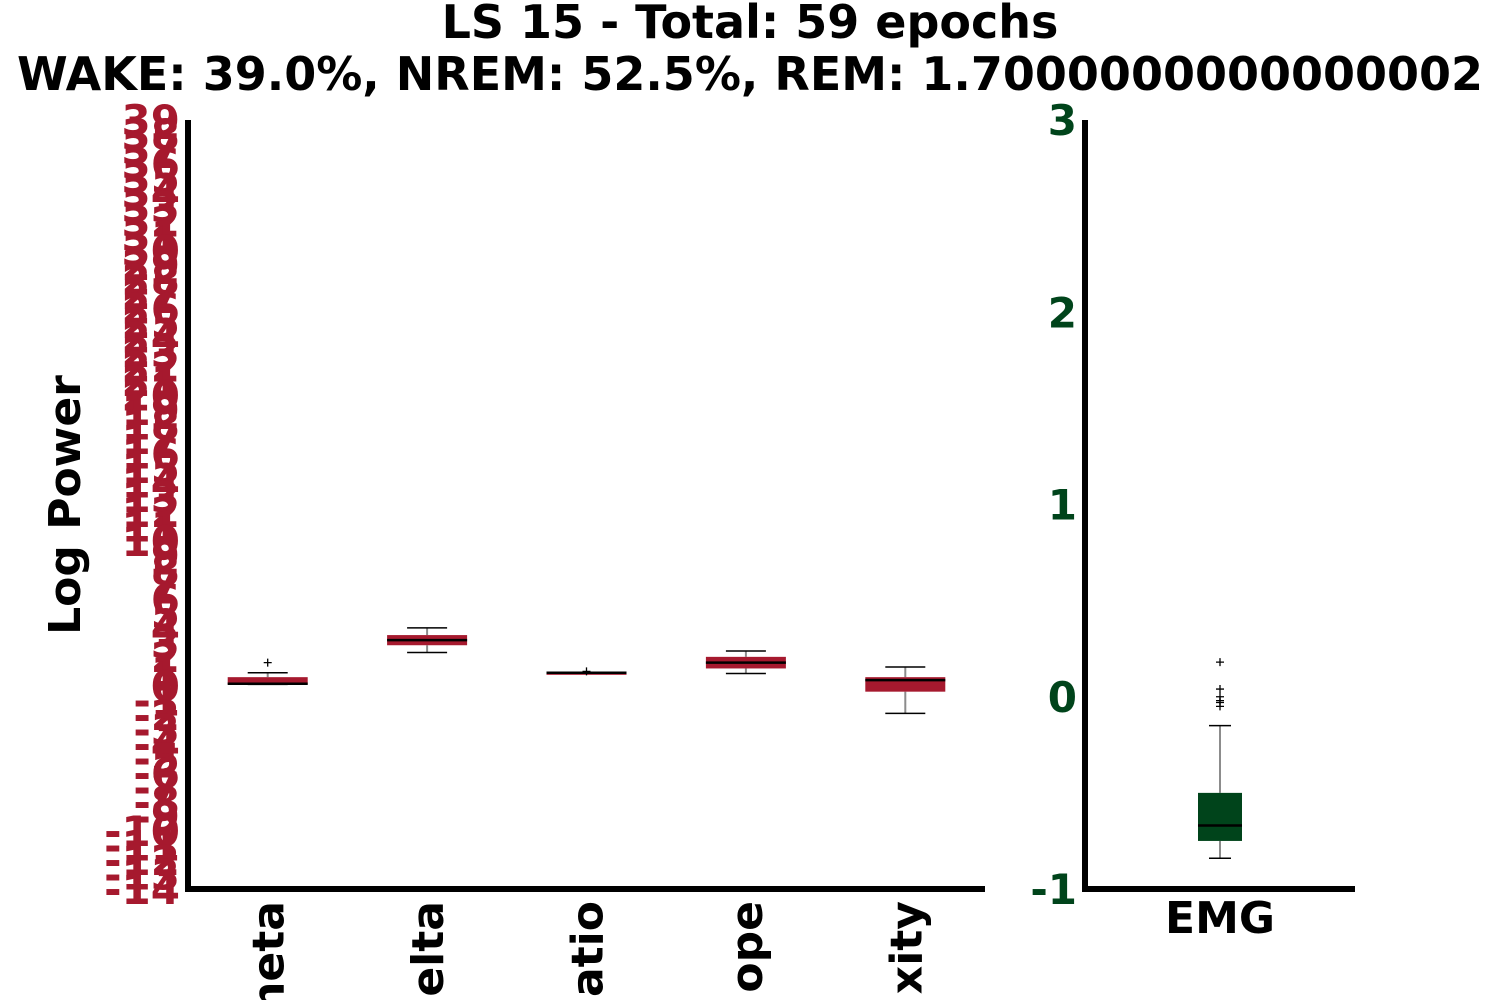  What do you see at coordinates (151, 497) in the screenshot?
I see `y-tick-label: 13` at bounding box center [151, 497].